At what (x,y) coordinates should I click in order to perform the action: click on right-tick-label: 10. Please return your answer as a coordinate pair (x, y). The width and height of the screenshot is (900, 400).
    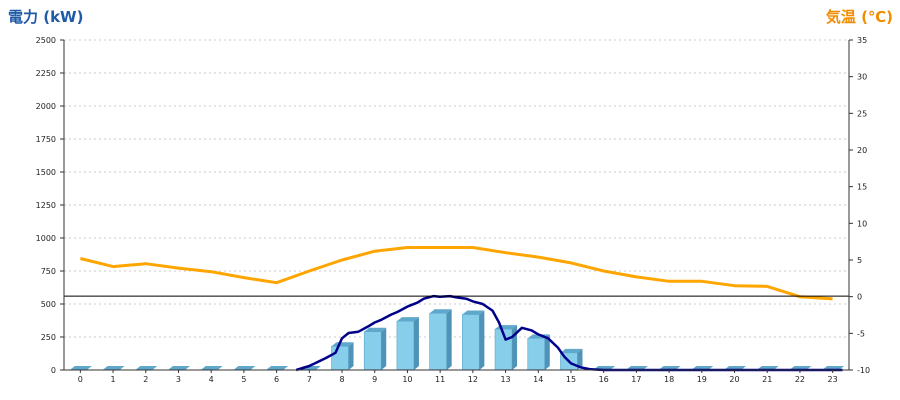
    Looking at the image, I should click on (862, 223).